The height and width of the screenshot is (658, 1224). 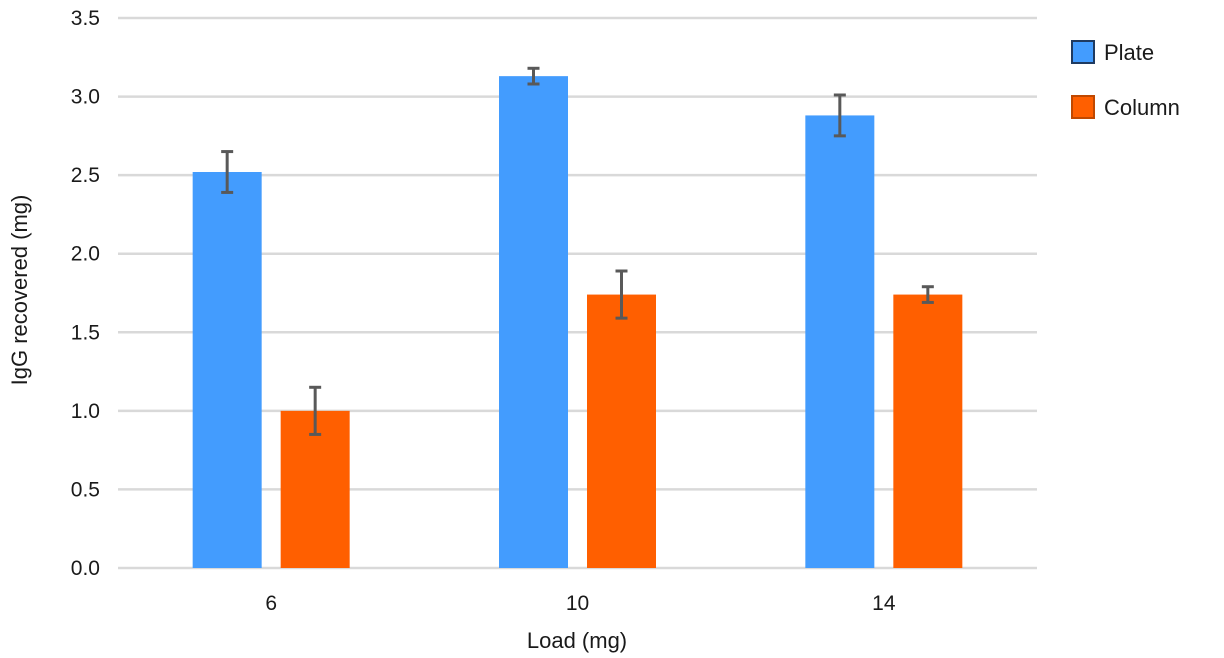 What do you see at coordinates (577, 640) in the screenshot?
I see `x-axis-title: Load (mg)` at bounding box center [577, 640].